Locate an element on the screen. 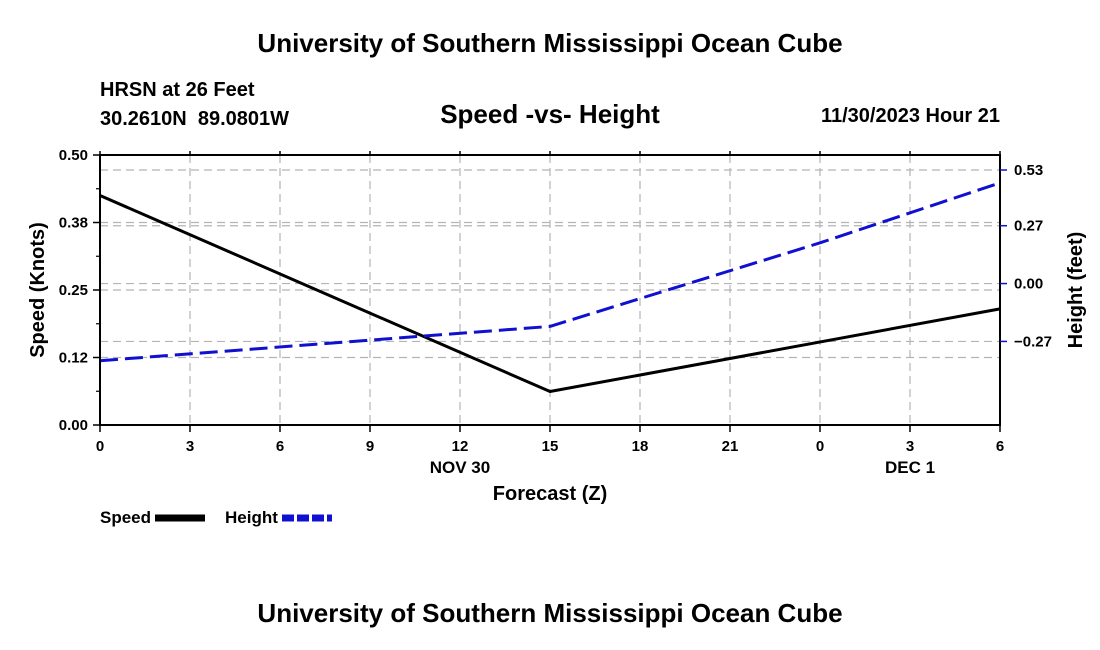  y-tick-label: 0.00 is located at coordinates (73, 425).